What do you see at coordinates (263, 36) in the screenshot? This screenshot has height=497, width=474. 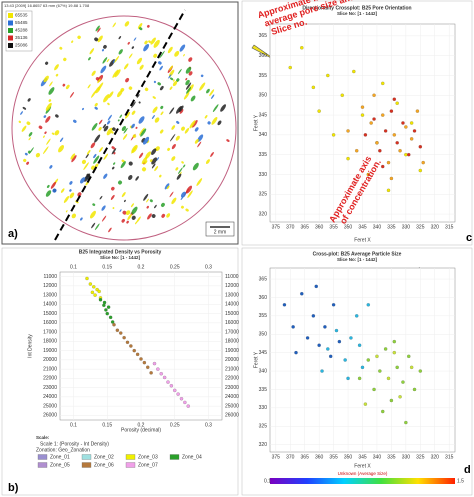 I see `y-tick-label: 365` at bounding box center [263, 36].